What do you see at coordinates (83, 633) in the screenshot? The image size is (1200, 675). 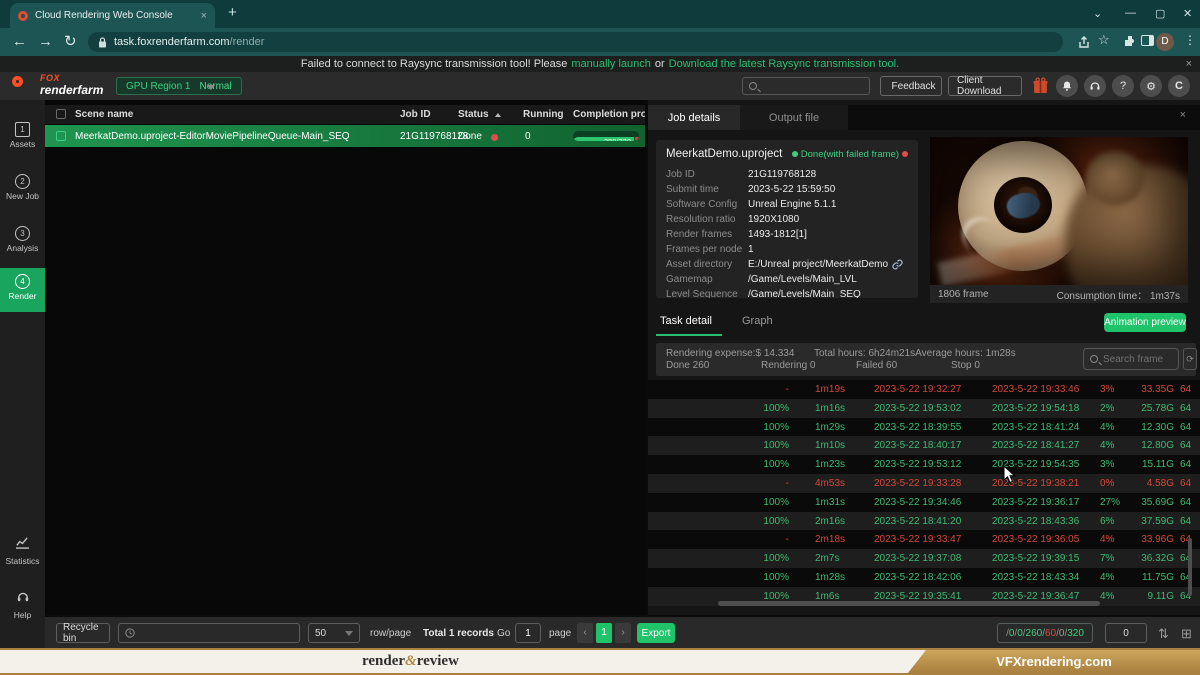 I see `recycle-bin-button: Recycle bin` at bounding box center [83, 633].